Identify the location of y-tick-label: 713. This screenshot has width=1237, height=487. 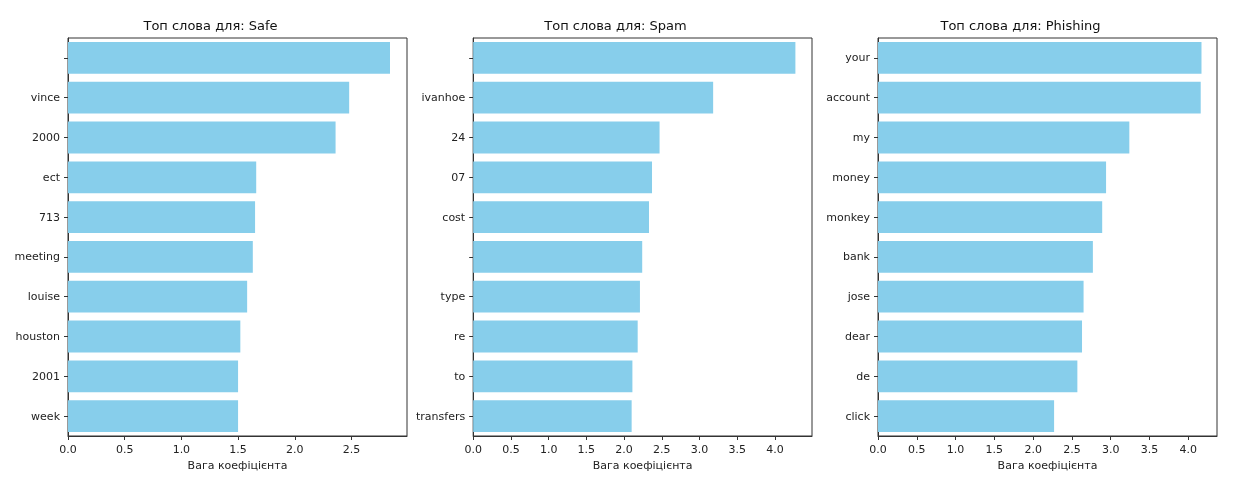
(49, 217).